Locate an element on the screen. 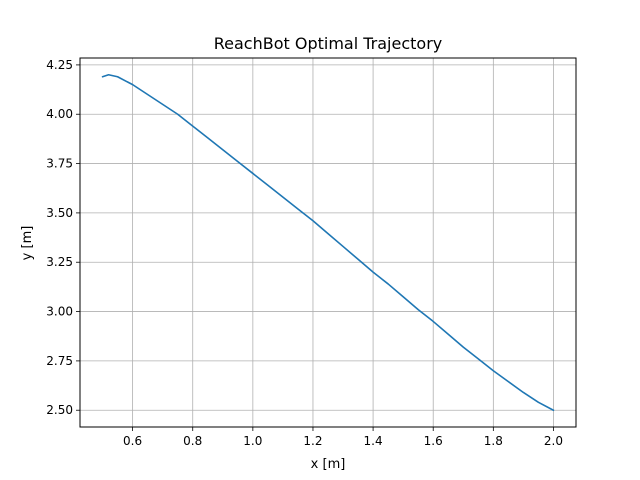  x-tick-label: 2.0 is located at coordinates (553, 441).